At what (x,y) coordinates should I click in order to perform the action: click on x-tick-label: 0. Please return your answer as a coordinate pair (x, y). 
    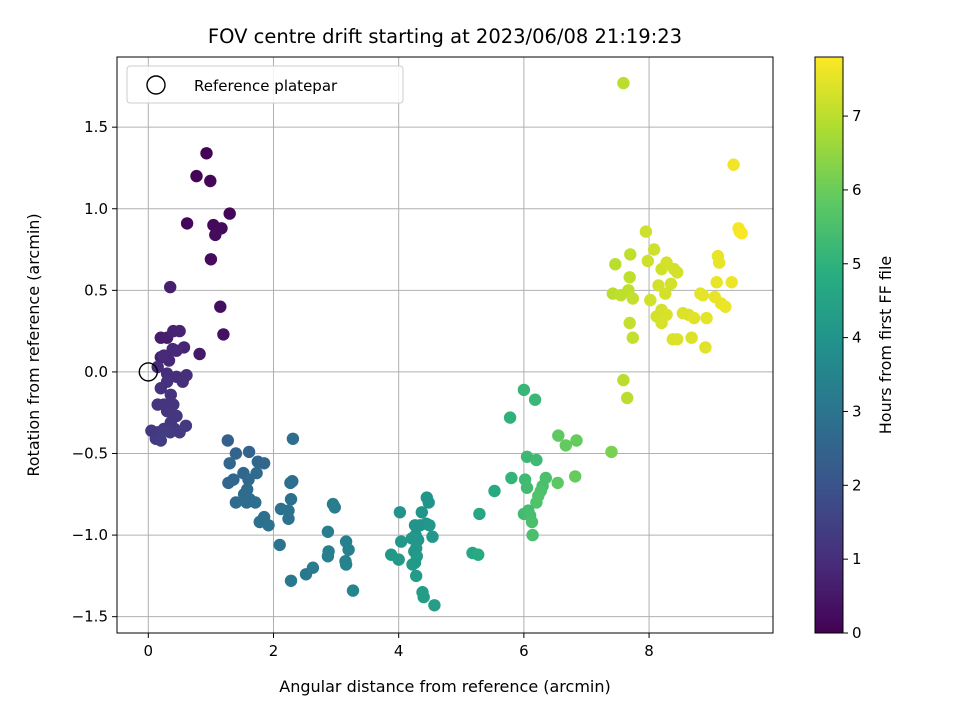
    Looking at the image, I should click on (149, 651).